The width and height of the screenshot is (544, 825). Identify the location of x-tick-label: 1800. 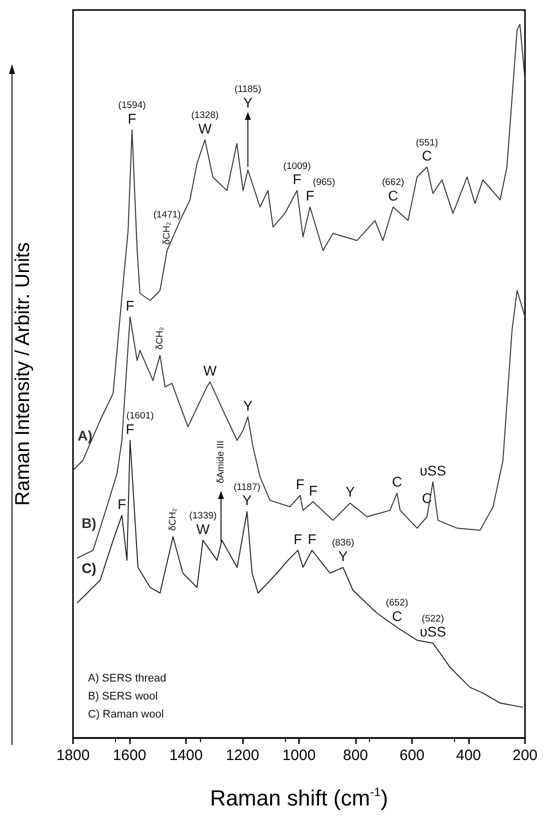
(73, 755).